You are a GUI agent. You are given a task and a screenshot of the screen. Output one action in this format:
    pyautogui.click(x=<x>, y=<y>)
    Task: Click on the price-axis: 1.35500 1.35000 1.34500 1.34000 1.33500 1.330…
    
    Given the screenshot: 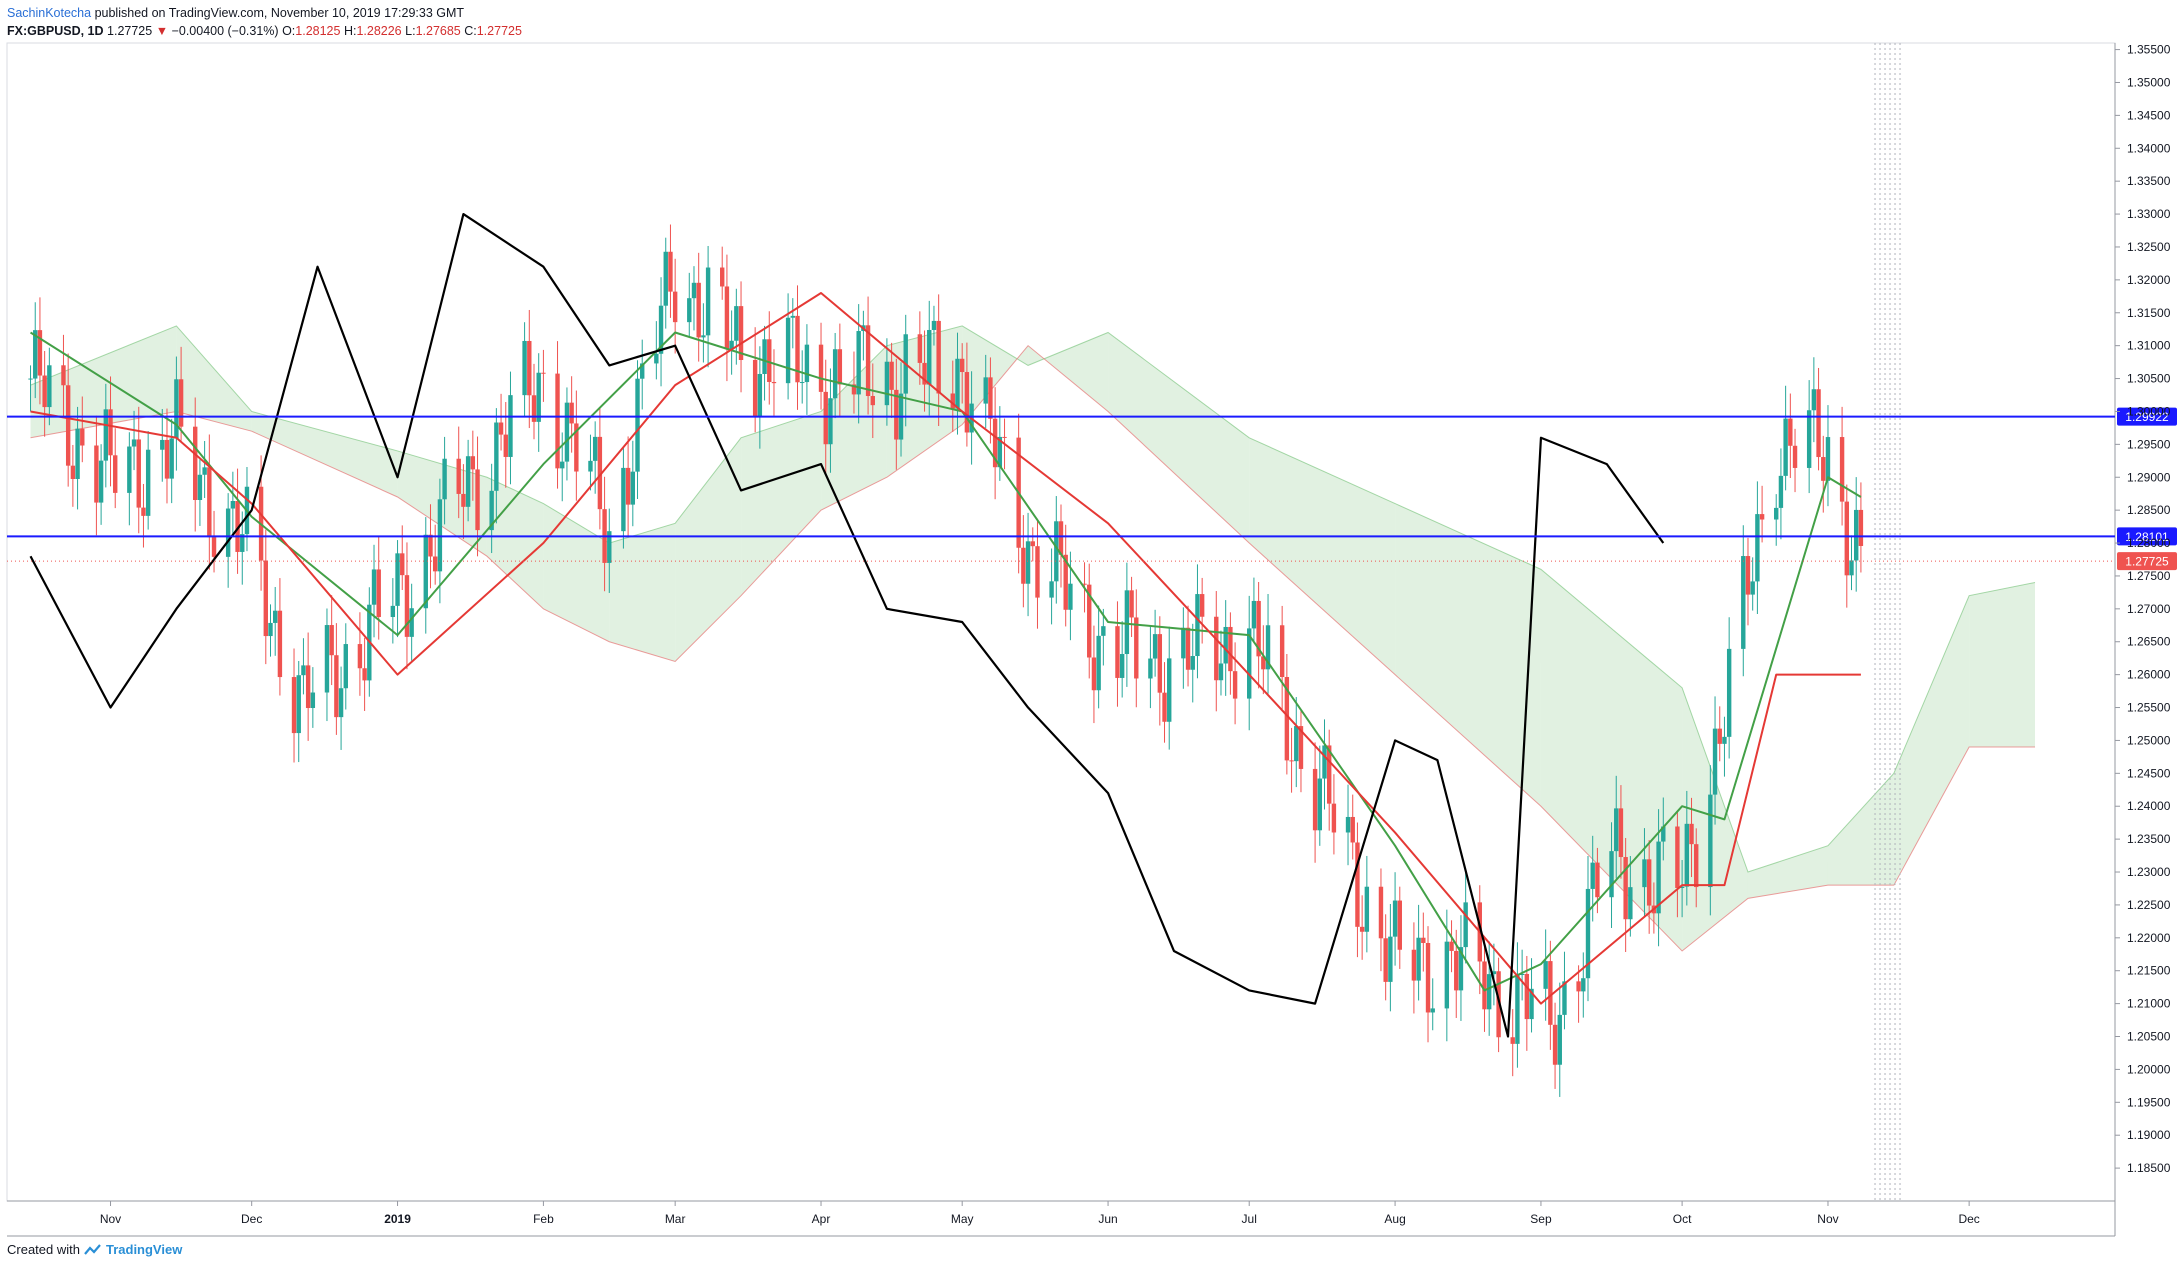 What is the action you would take?
    pyautogui.click(x=2143, y=609)
    